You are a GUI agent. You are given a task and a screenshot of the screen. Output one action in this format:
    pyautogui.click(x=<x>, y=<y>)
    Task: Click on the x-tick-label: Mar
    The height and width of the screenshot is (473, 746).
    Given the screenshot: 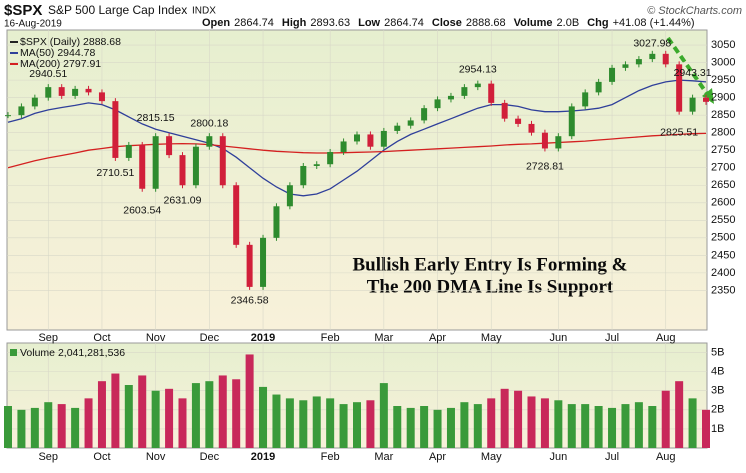 What is the action you would take?
    pyautogui.click(x=383, y=338)
    